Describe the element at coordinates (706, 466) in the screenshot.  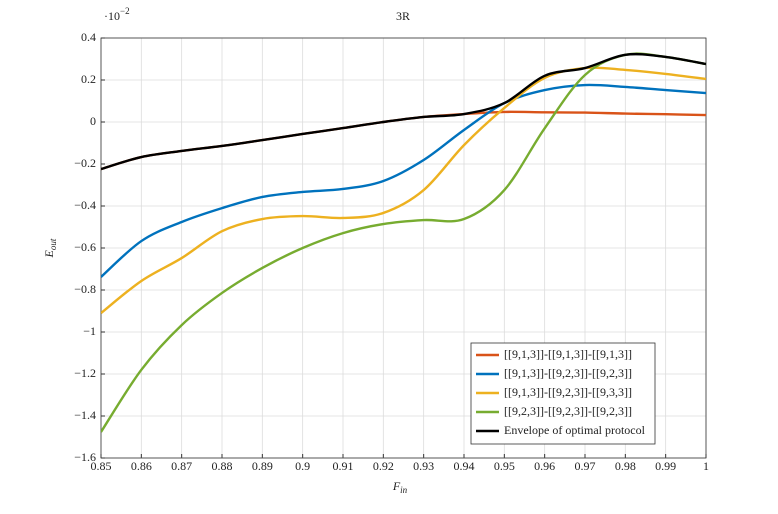
I see `x-tick-label: 1` at that location.